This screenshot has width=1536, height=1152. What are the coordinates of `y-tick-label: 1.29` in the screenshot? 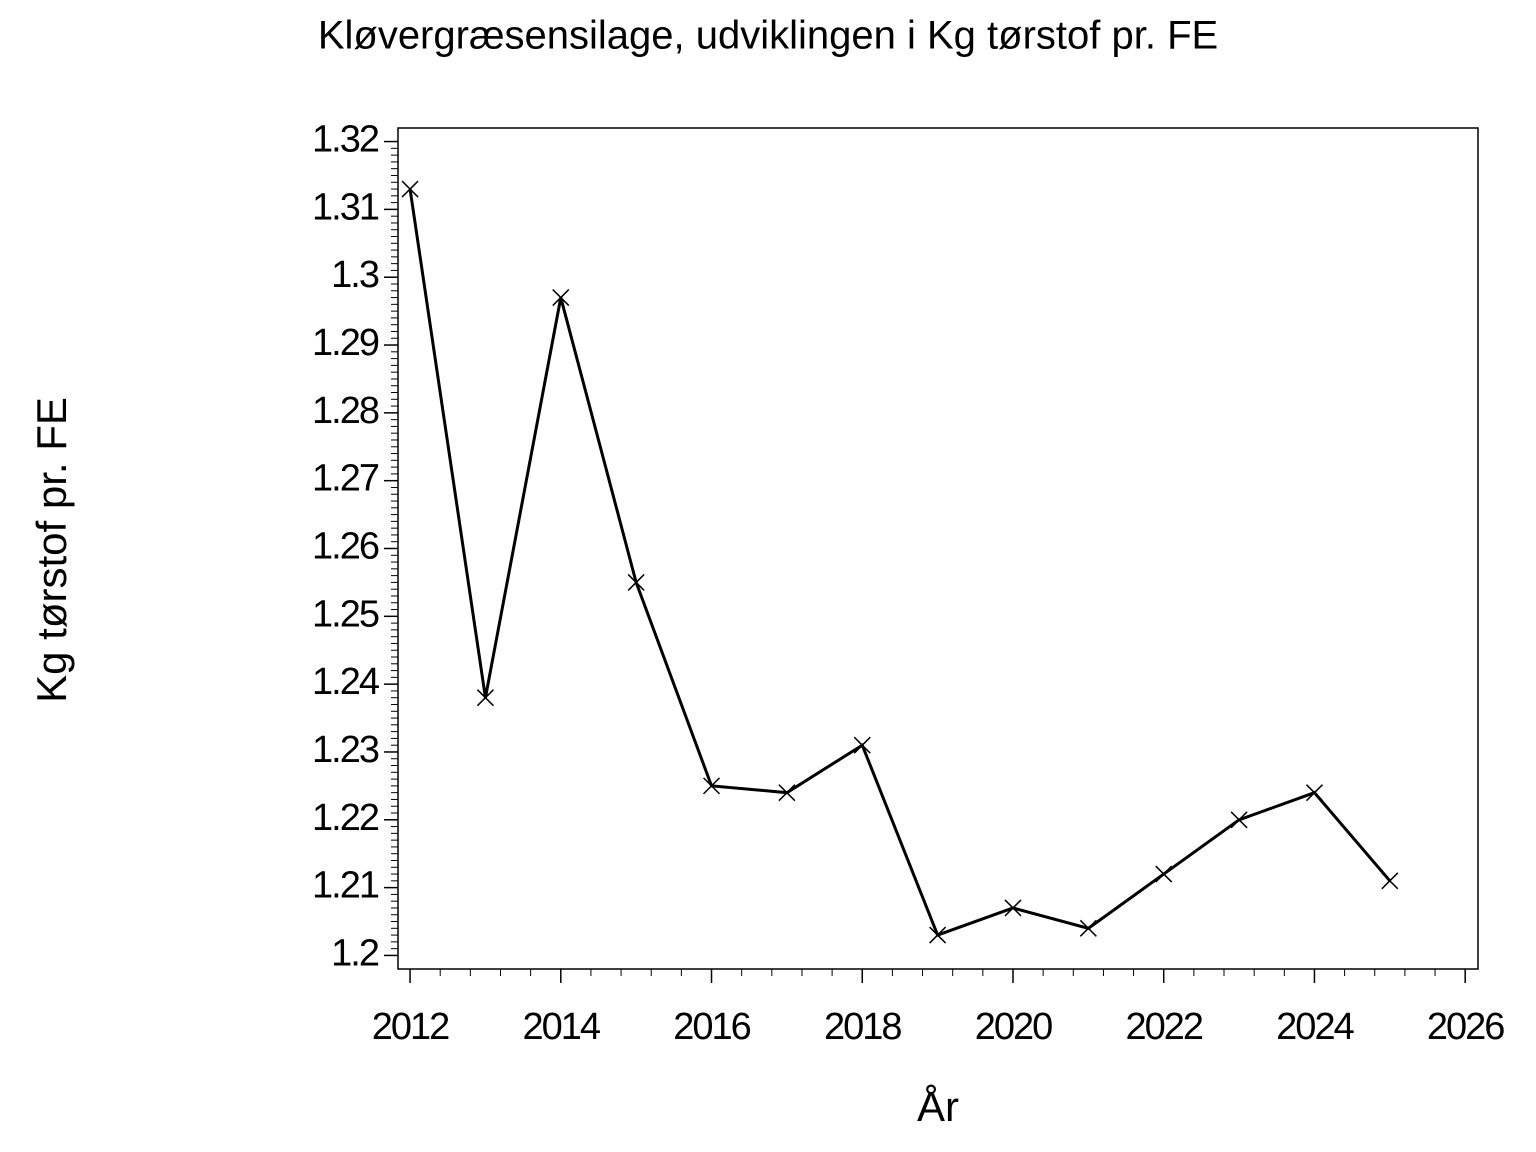 It's located at (345, 343).